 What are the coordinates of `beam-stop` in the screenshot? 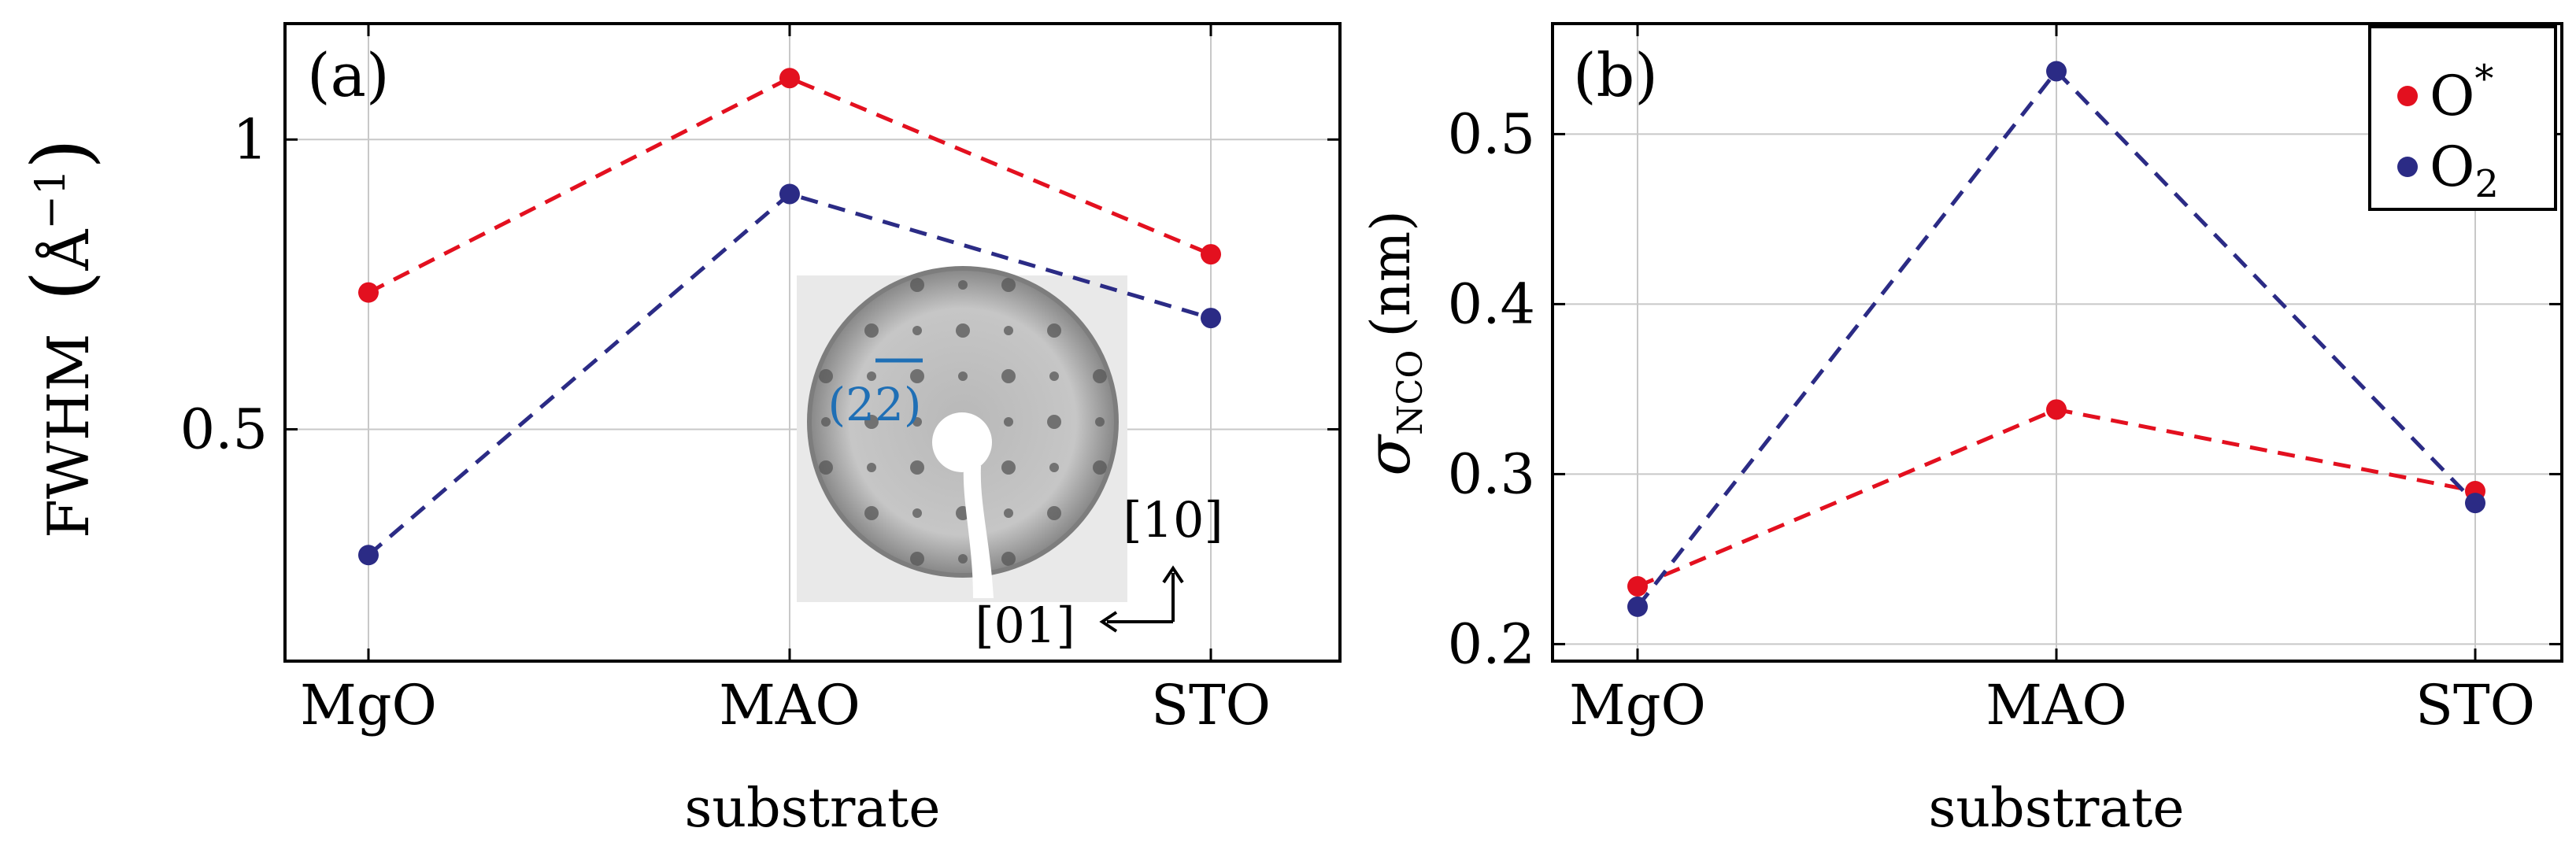 It's located at (962, 442).